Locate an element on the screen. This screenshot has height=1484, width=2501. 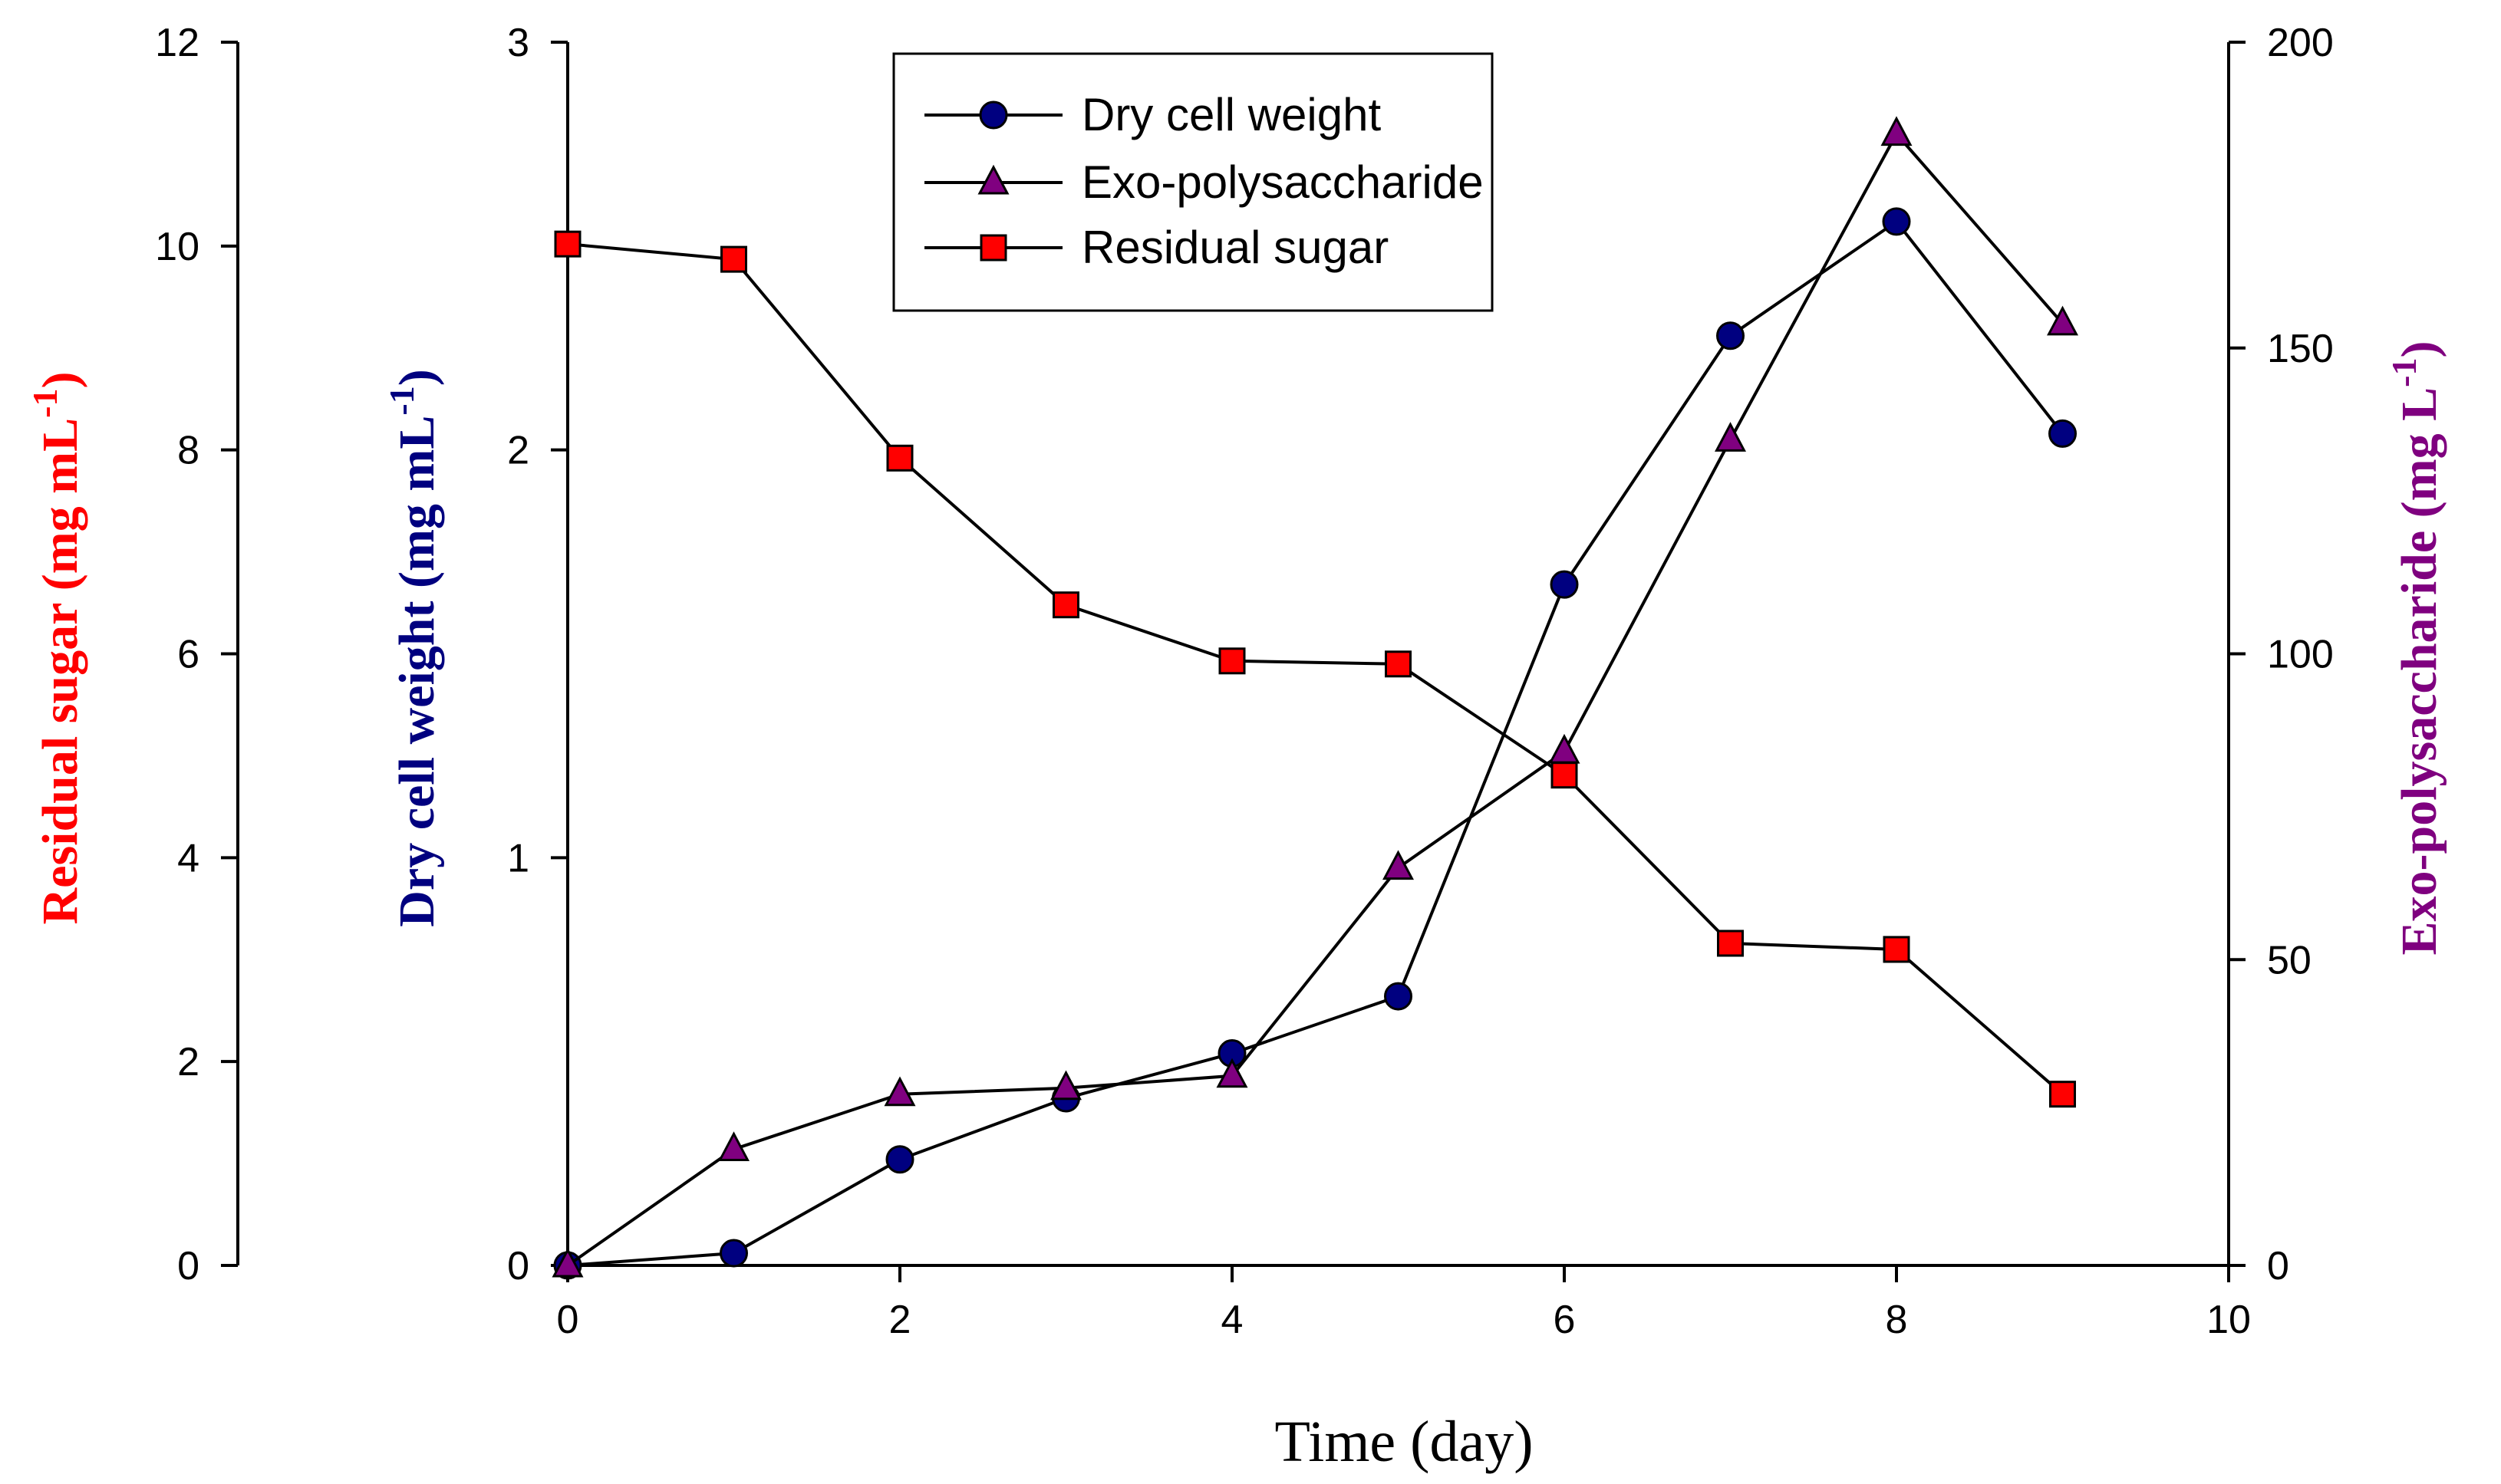
x-axis-title: Time (day) is located at coordinates (1403, 1442).